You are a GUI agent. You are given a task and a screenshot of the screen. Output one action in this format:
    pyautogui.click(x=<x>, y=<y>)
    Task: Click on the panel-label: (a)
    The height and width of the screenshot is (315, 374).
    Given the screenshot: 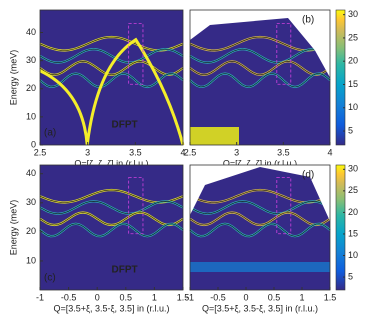 What is the action you would take?
    pyautogui.click(x=50, y=133)
    